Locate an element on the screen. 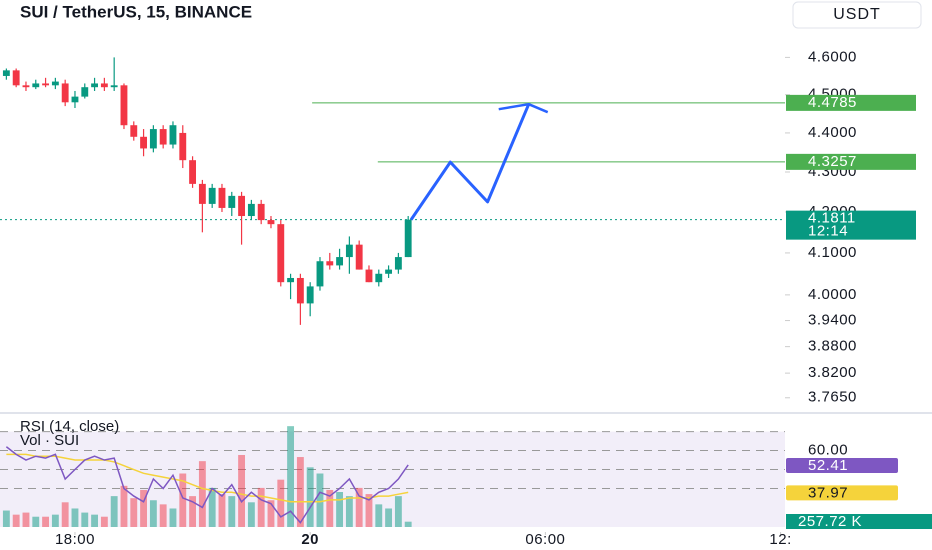 Image resolution: width=932 pixels, height=550 pixels. x-tick-label: 20 is located at coordinates (310, 539).